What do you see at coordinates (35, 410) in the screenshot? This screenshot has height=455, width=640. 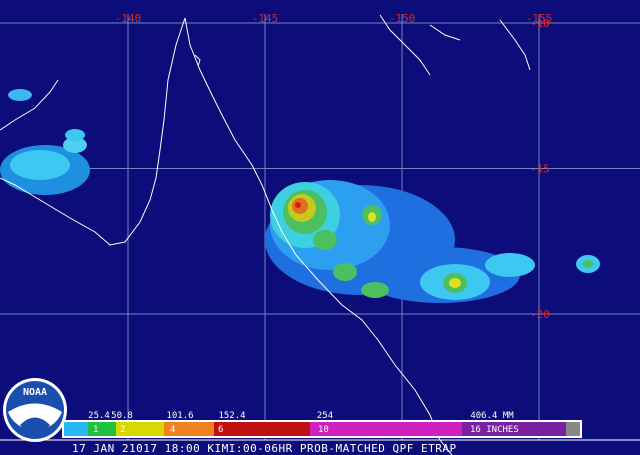 I see `noaa-logo: NOAA` at bounding box center [35, 410].